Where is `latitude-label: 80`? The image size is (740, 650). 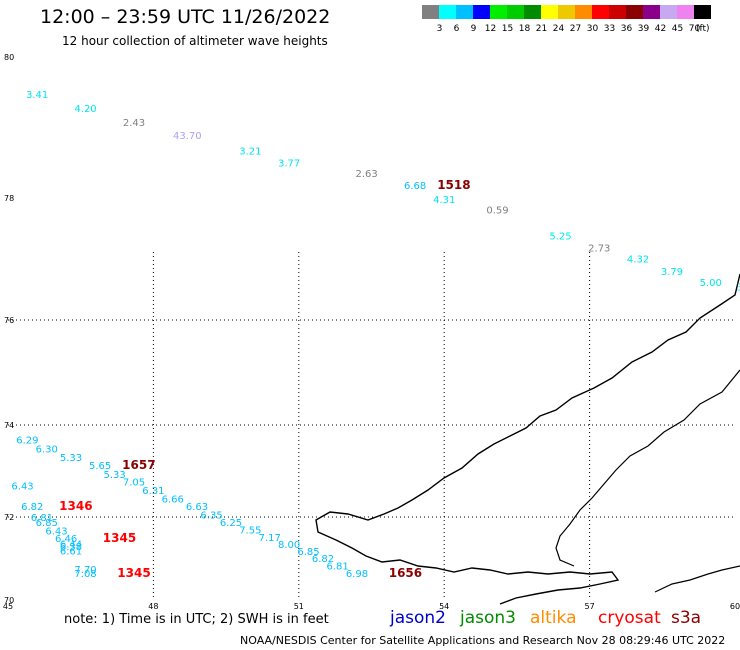
latitude-label: 80 is located at coordinates (9, 57).